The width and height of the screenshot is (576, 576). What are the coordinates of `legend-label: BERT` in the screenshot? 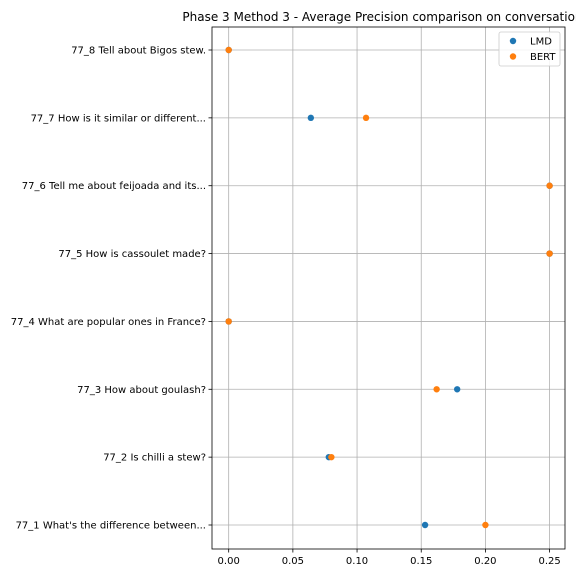 It's located at (543, 57).